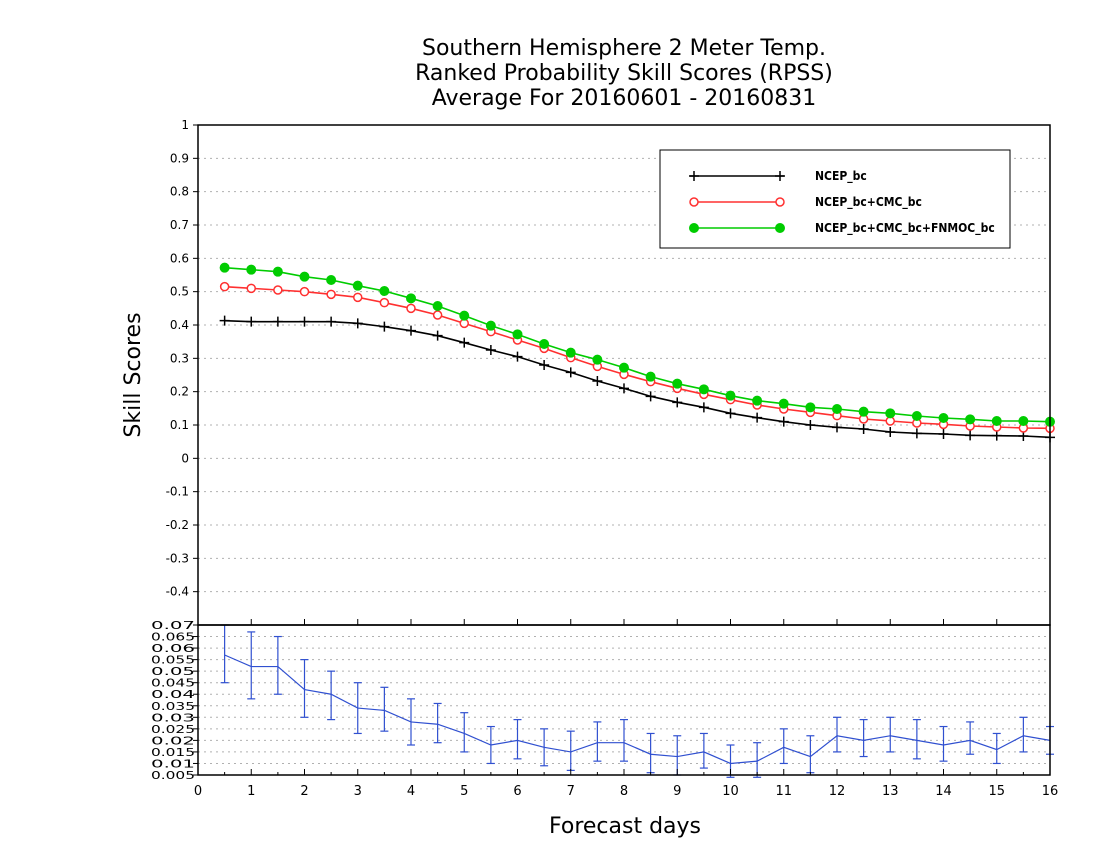 The image size is (1100, 850). What do you see at coordinates (778, 176) in the screenshot?
I see `legend-entry: NCEP_bc` at bounding box center [778, 176].